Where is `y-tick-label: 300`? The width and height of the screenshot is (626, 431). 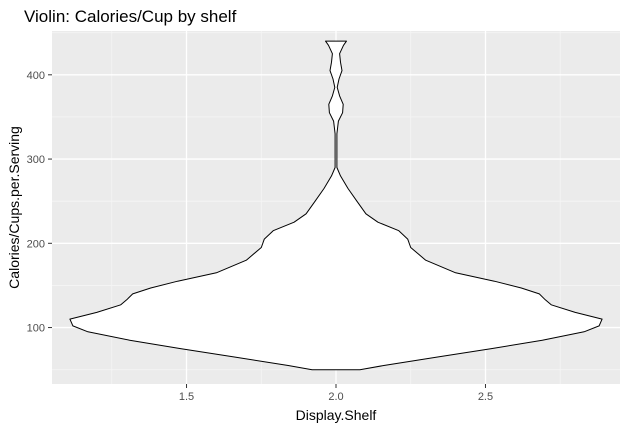 y-tick-label: 300 is located at coordinates (36, 160).